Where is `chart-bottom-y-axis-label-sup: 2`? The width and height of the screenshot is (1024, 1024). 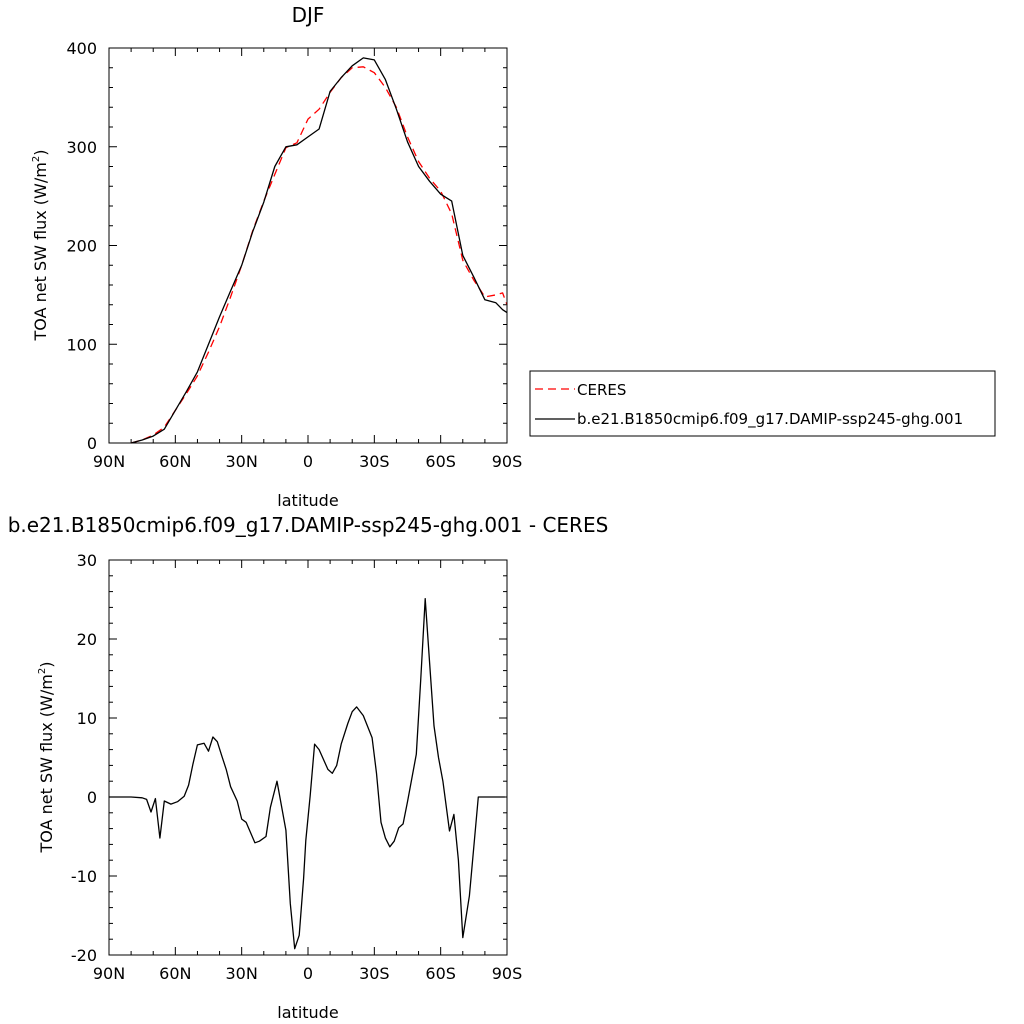
chart-bottom-y-axis-label-sup: 2 is located at coordinates (42, 671).